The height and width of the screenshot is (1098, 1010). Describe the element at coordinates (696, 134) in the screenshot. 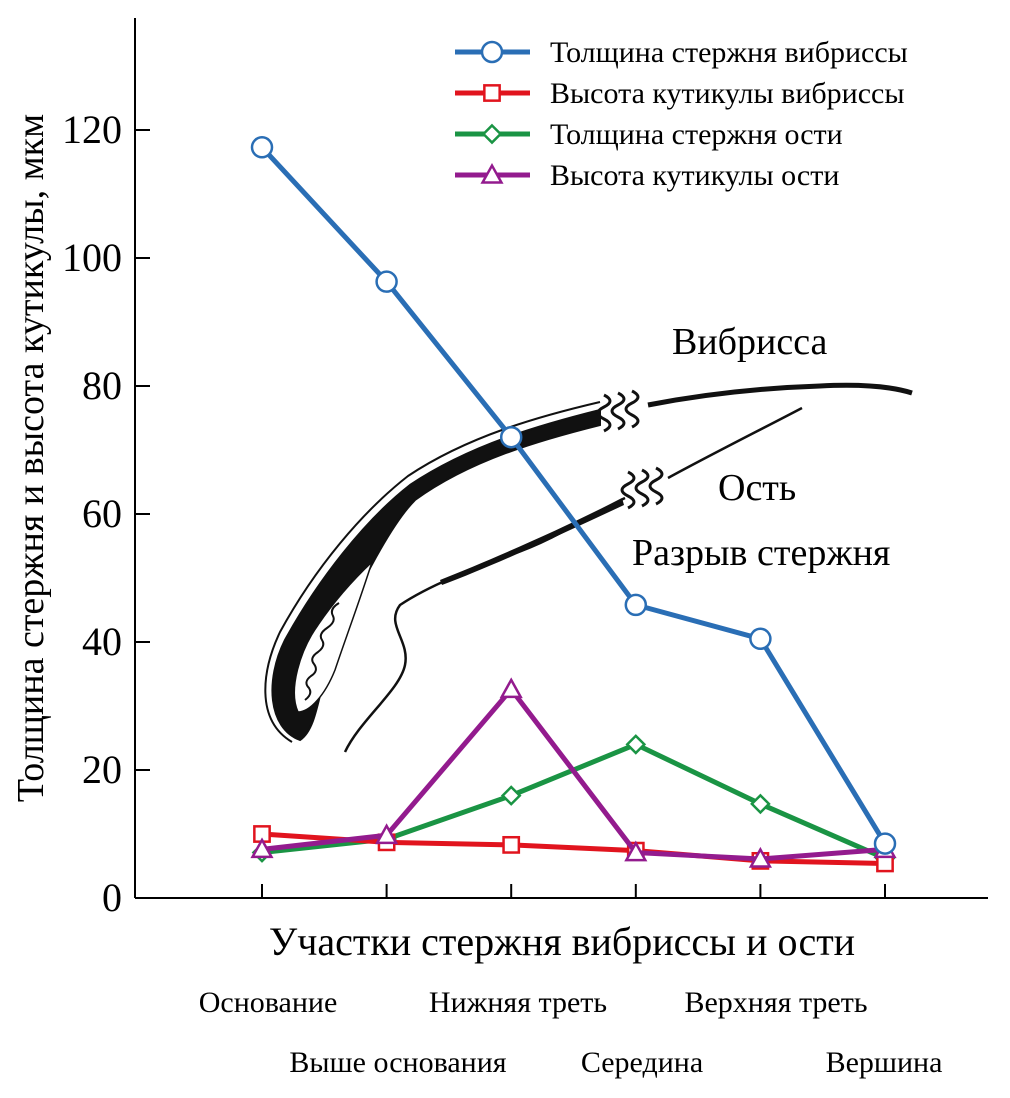

I see `legend-label: Толщина стержня ости` at that location.